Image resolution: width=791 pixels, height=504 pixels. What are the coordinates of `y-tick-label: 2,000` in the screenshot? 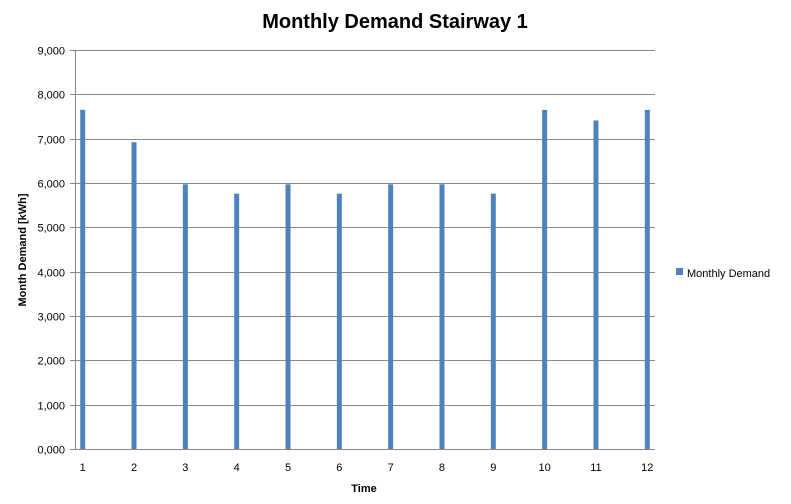 It's located at (51, 362).